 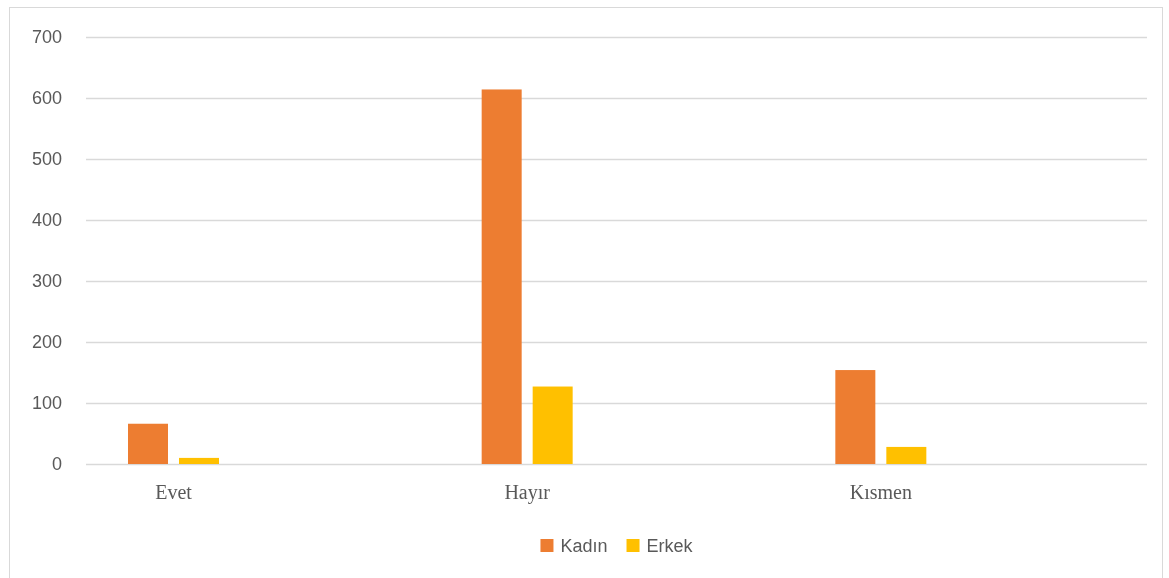 I want to click on y-tick-label: 300, so click(x=46, y=281).